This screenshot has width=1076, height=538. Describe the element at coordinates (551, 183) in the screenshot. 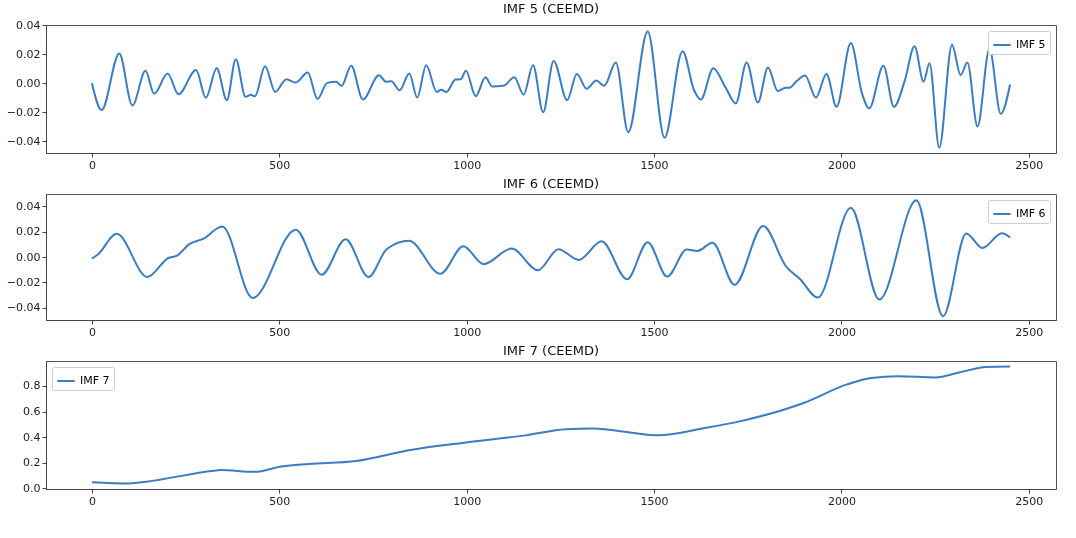

I see `chart-title: IMF 6 (CEEMD)` at that location.